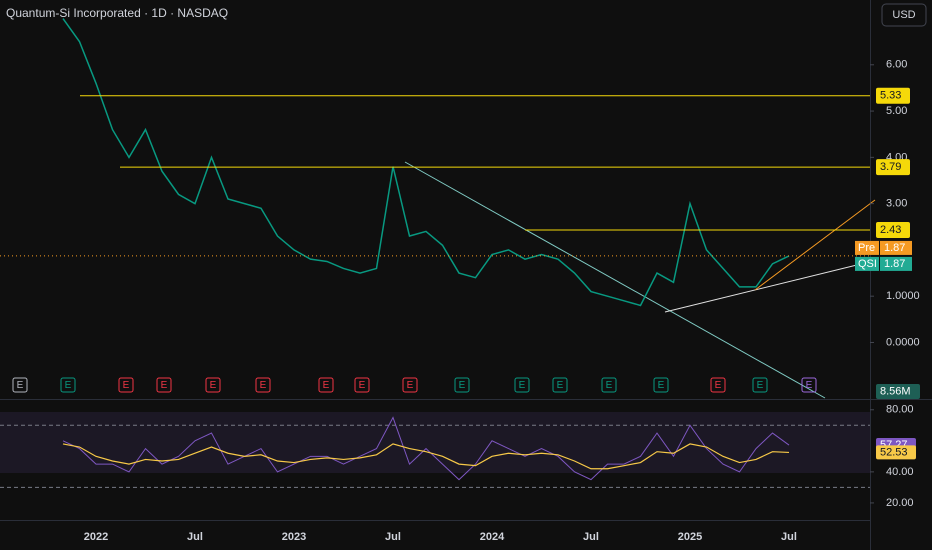  Describe the element at coordinates (765, 287) in the screenshot. I see `trendline-up` at that location.